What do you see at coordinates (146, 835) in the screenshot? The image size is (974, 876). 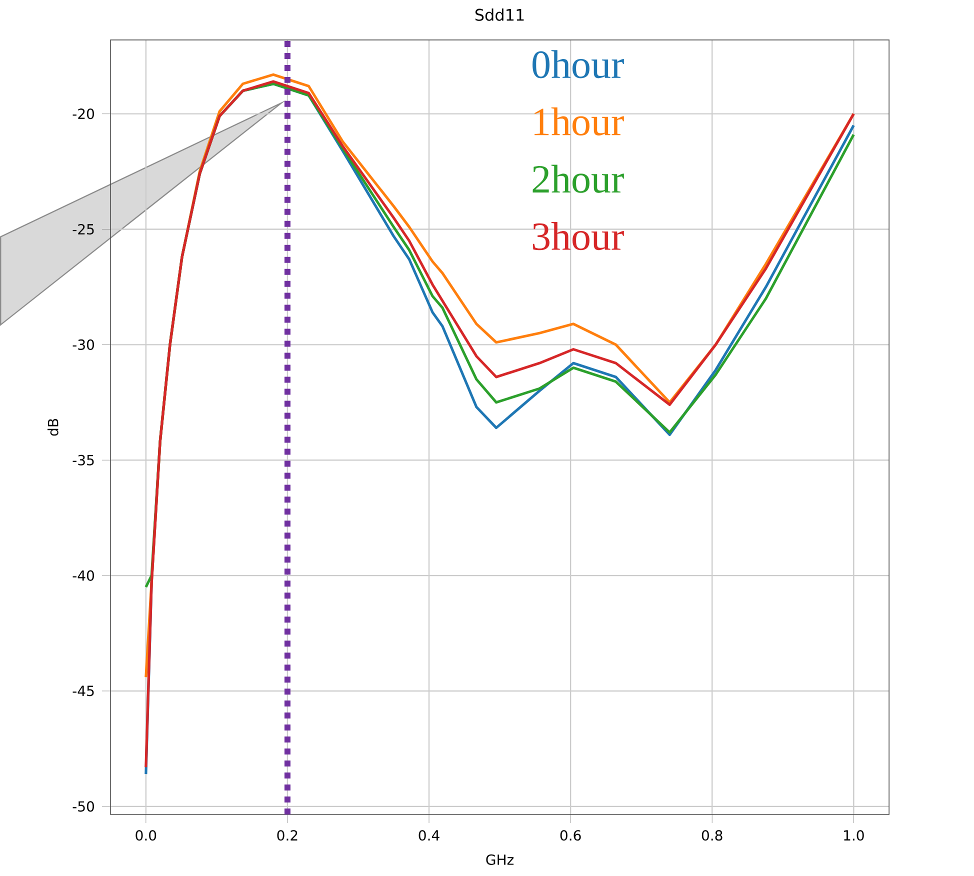 I see `x-tick-label: 0.0` at bounding box center [146, 835].